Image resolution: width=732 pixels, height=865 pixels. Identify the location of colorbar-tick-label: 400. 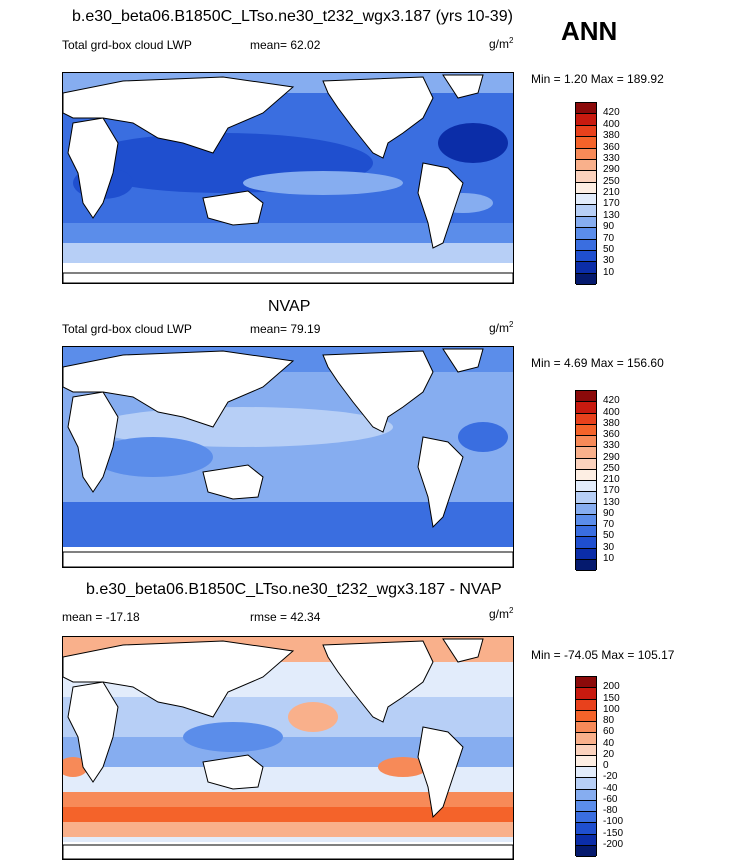
(611, 124).